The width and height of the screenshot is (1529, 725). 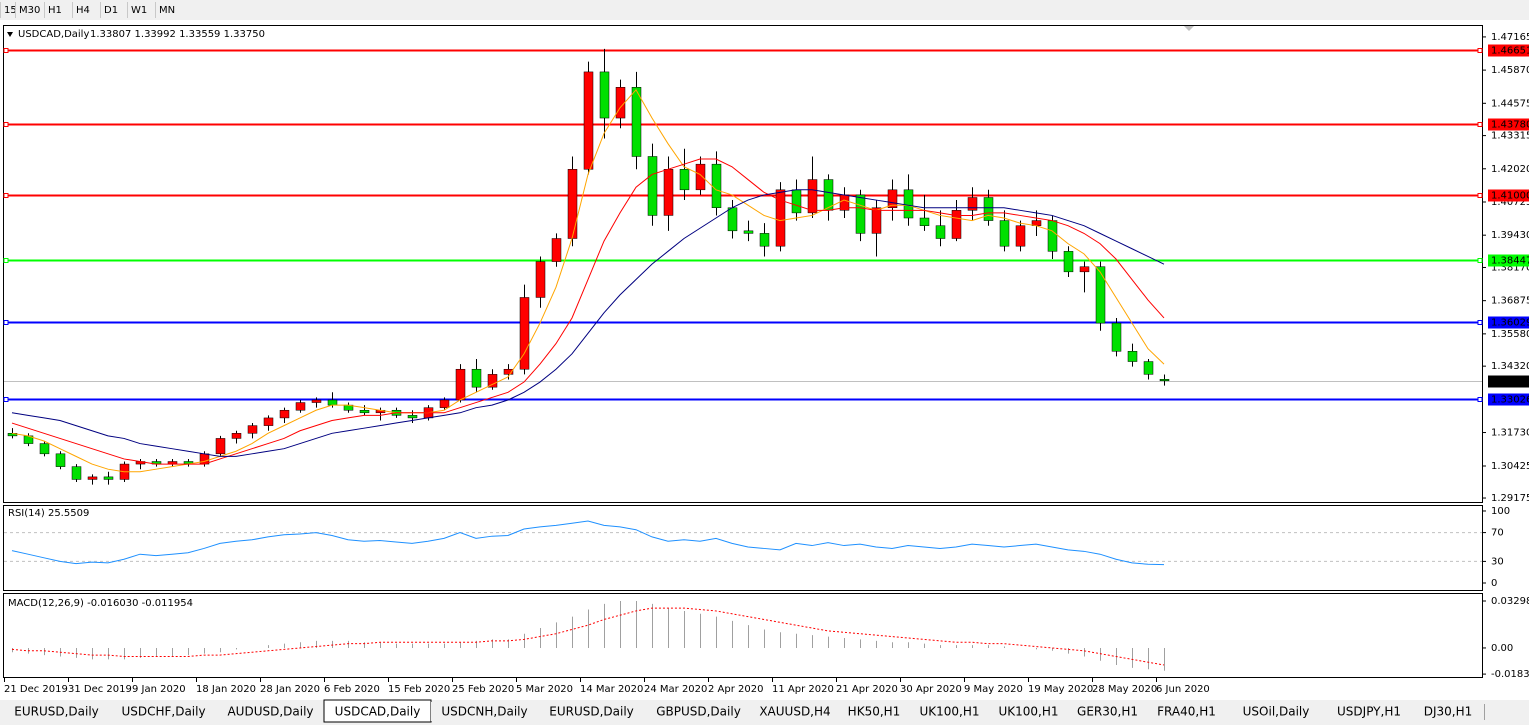 I want to click on y-tick-label: 1.38170, so click(x=1510, y=267).